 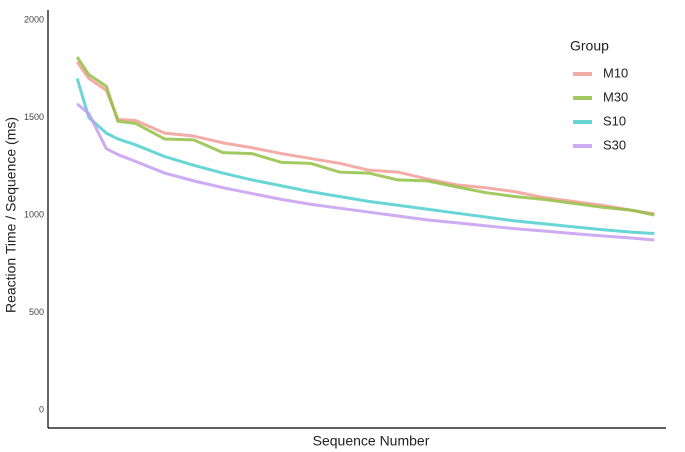 What do you see at coordinates (41, 409) in the screenshot?
I see `y-tick-label: 0` at bounding box center [41, 409].